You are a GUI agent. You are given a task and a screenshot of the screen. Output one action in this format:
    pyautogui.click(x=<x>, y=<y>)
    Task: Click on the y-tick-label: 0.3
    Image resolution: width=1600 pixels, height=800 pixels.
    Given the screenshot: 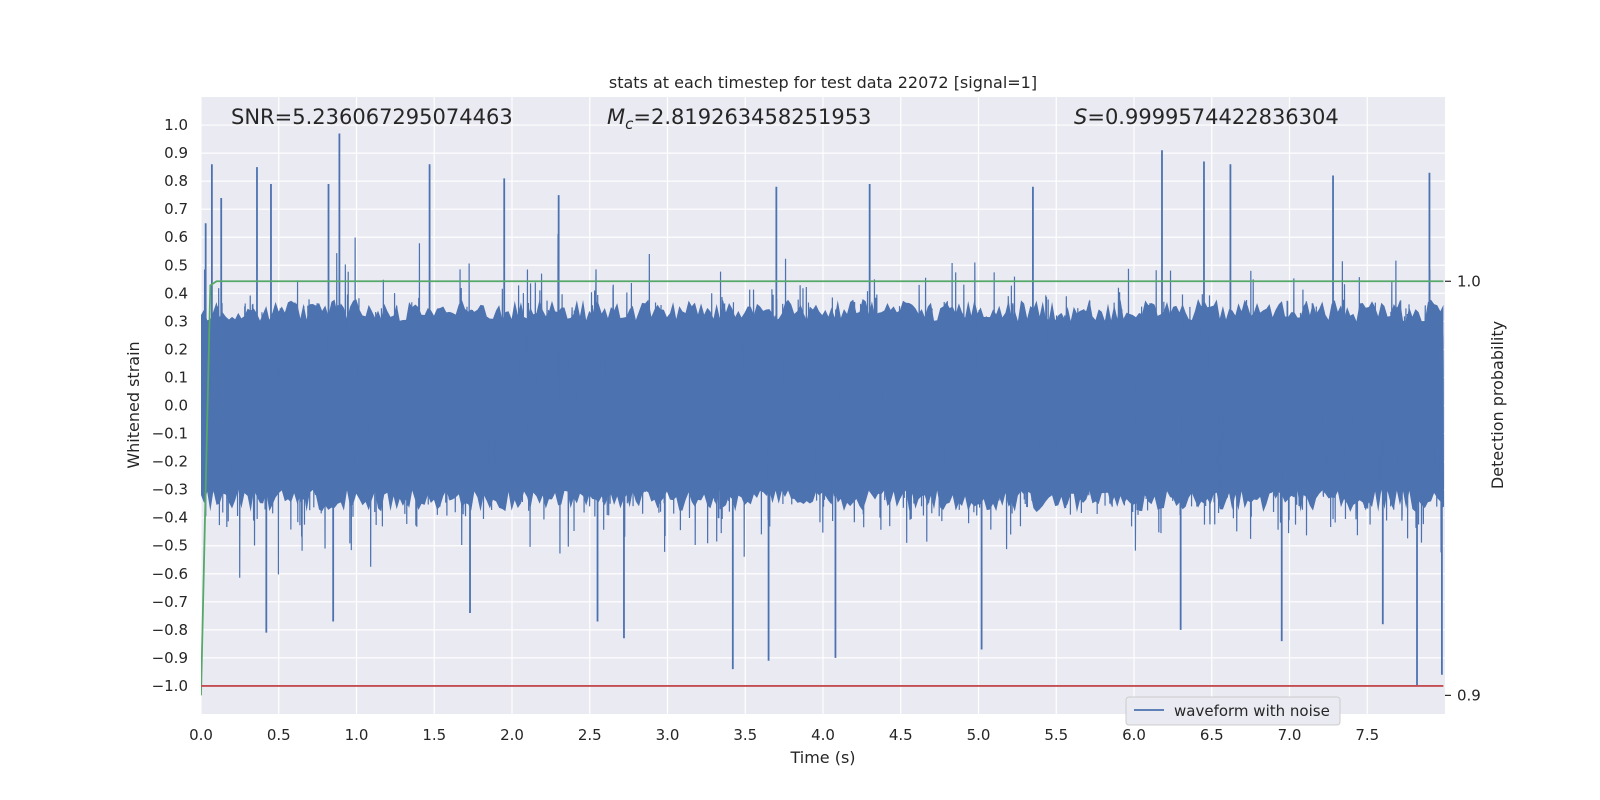 What is the action you would take?
    pyautogui.click(x=176, y=321)
    